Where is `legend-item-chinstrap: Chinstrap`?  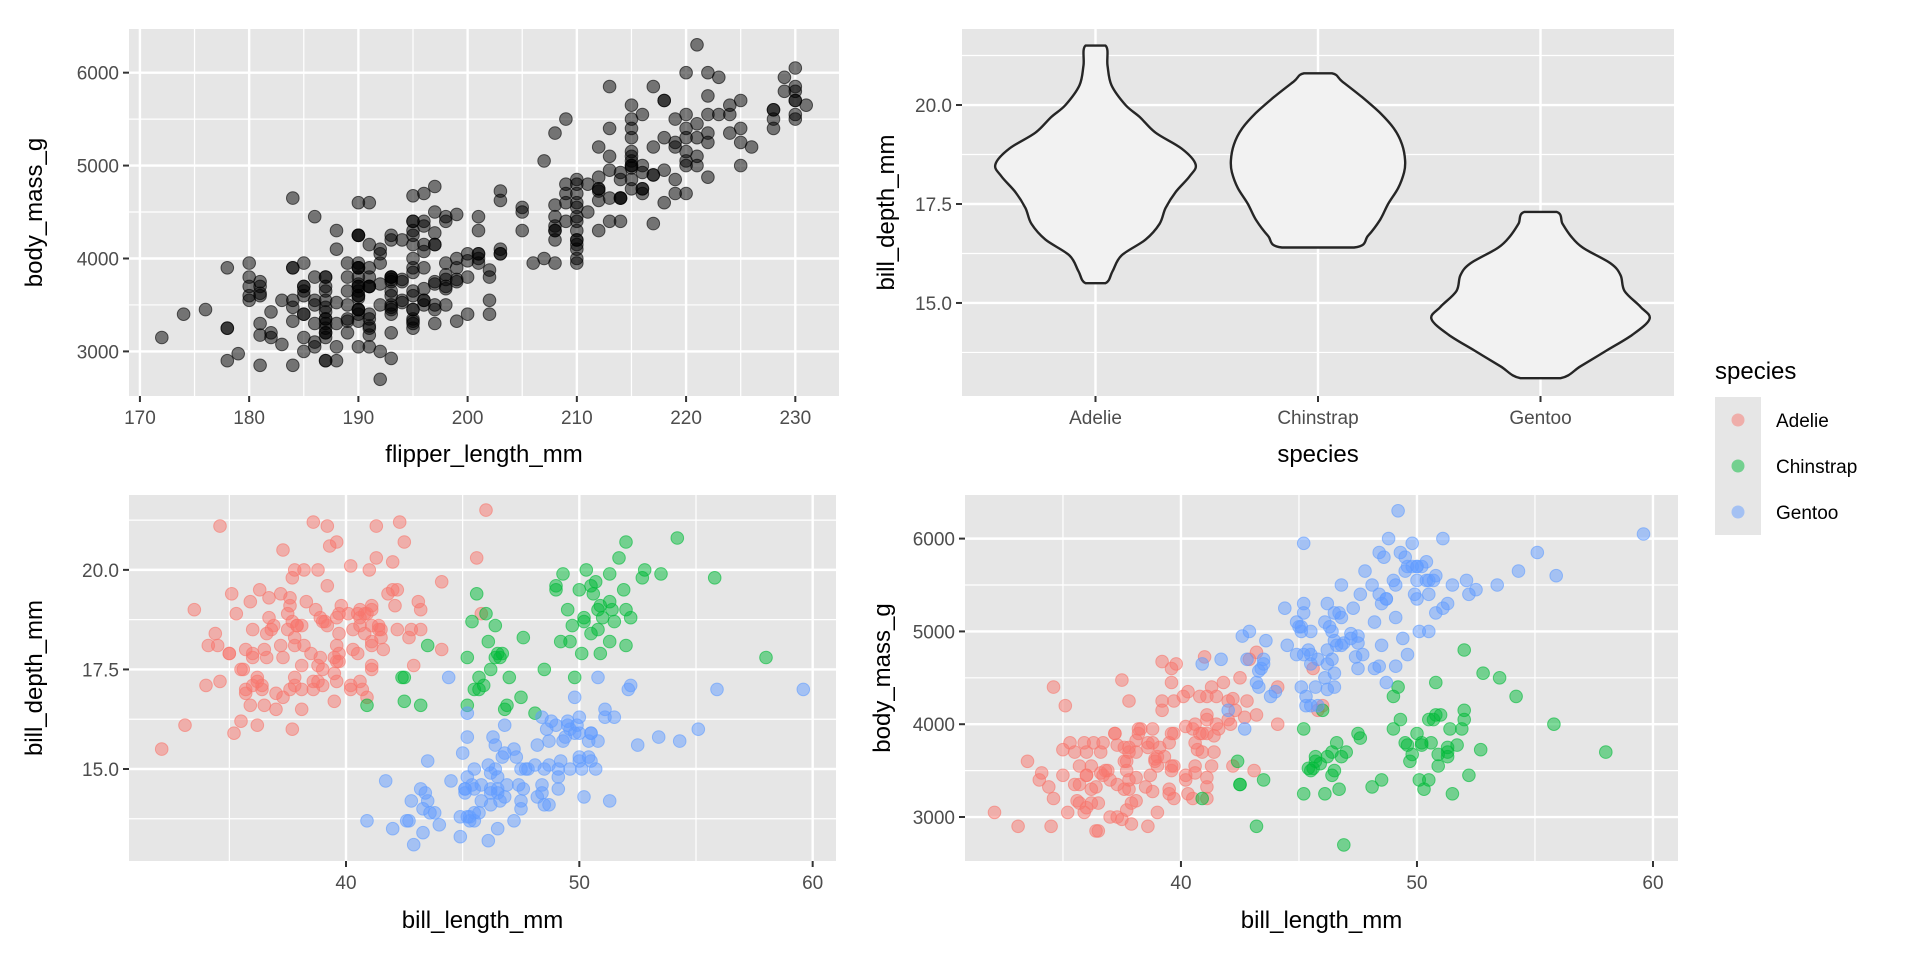
legend-item-chinstrap: Chinstrap is located at coordinates (1794, 467).